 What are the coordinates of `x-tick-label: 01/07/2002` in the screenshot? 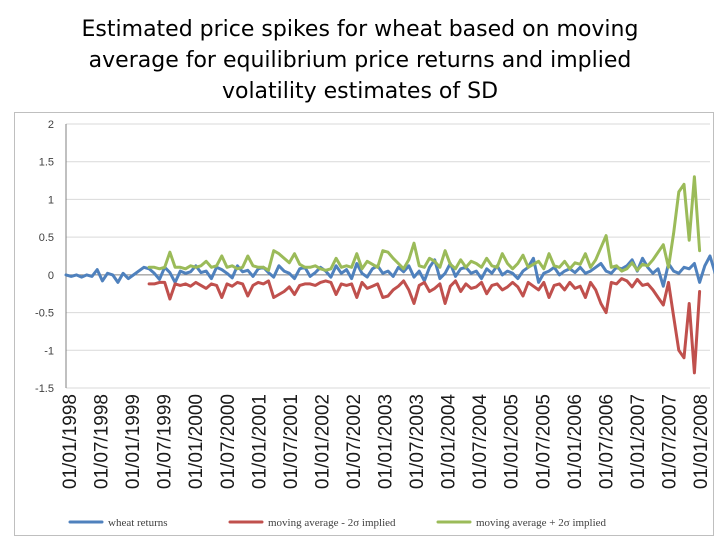 It's located at (354, 441).